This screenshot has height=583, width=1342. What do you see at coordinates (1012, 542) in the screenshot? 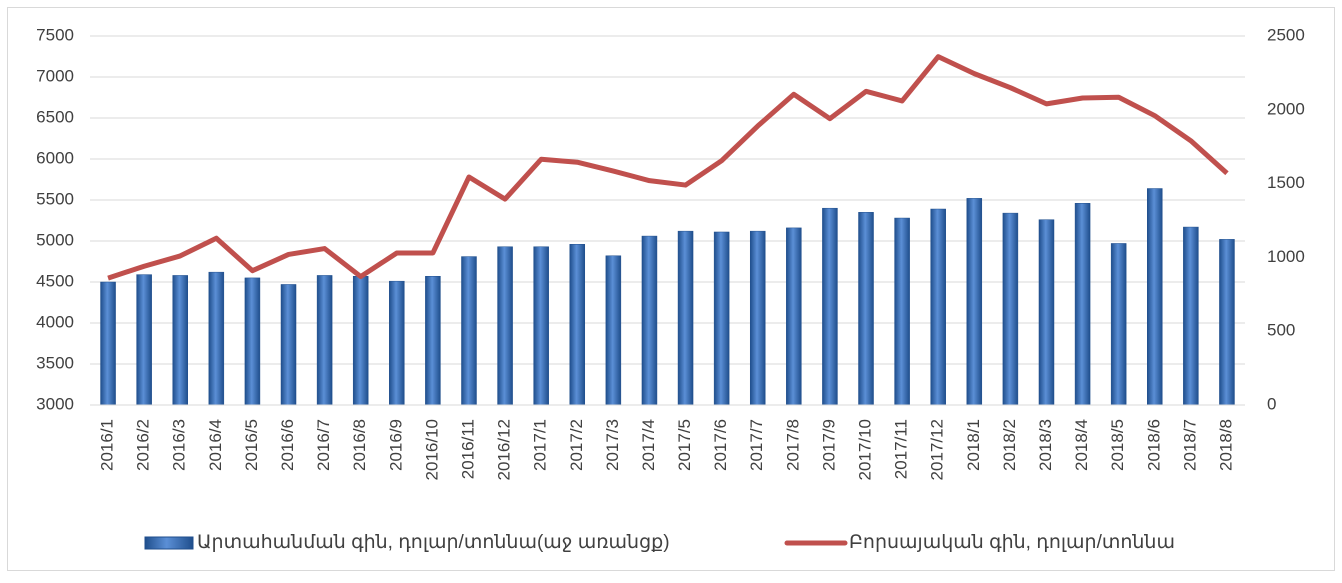
I see `legend-label: Բորսայական գին, դոլար/տոննա` at bounding box center [1012, 542].